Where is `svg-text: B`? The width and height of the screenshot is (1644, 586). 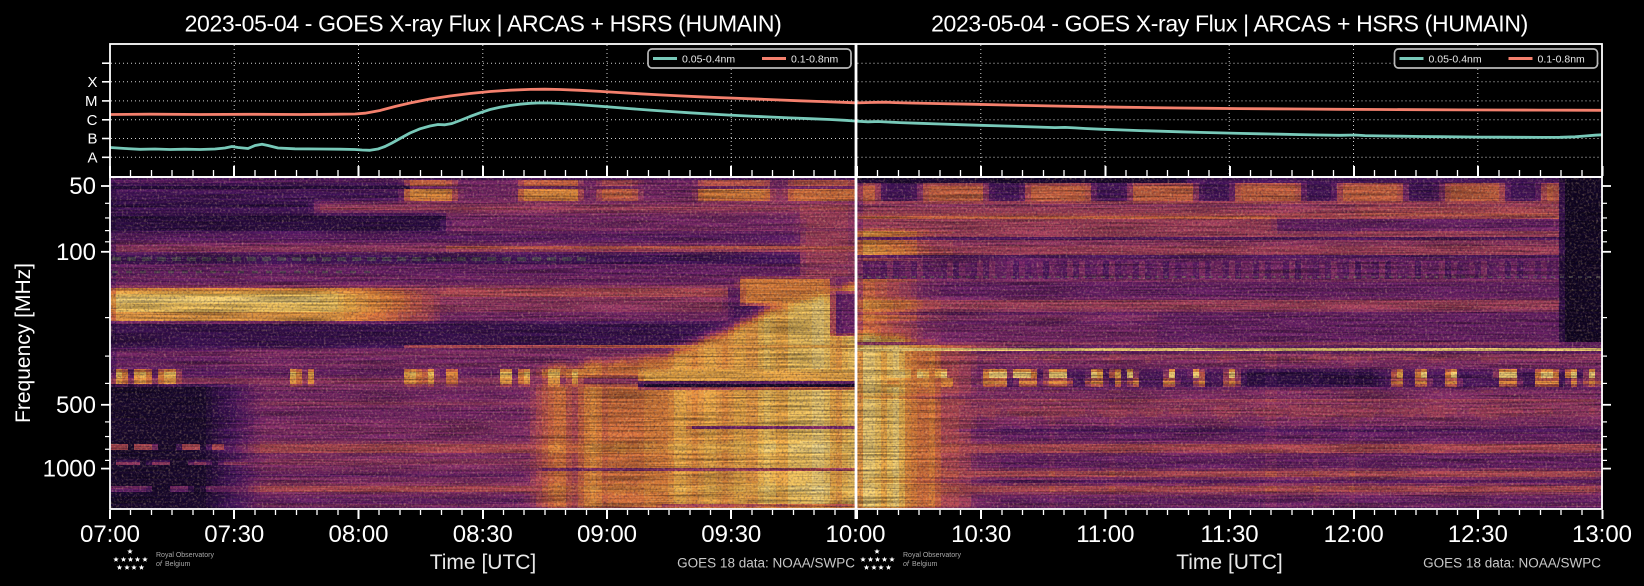
svg-text: B is located at coordinates (92, 139).